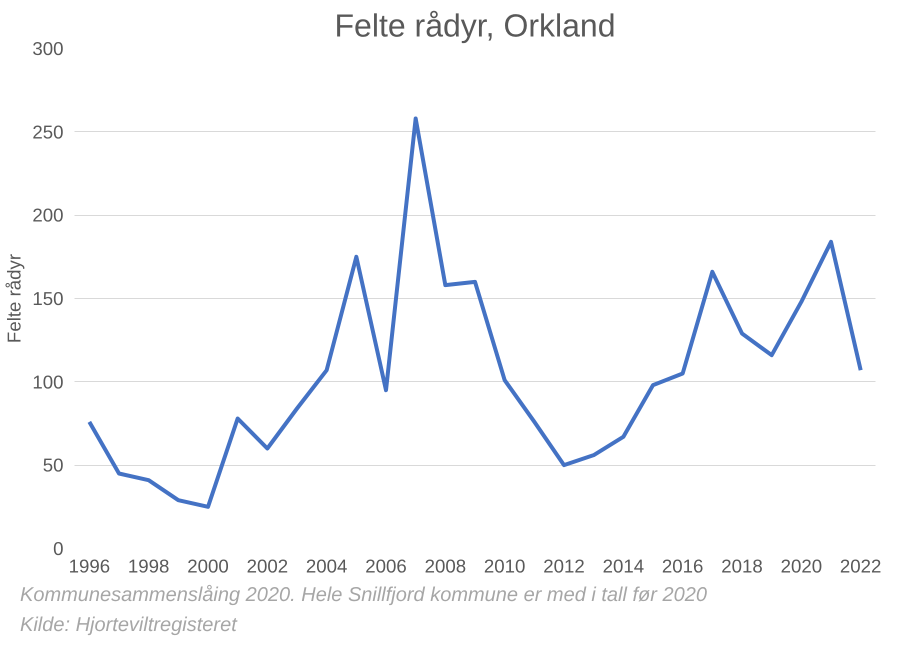 The width and height of the screenshot is (917, 655). Describe the element at coordinates (386, 566) in the screenshot. I see `x-tick-label: 2006` at that location.